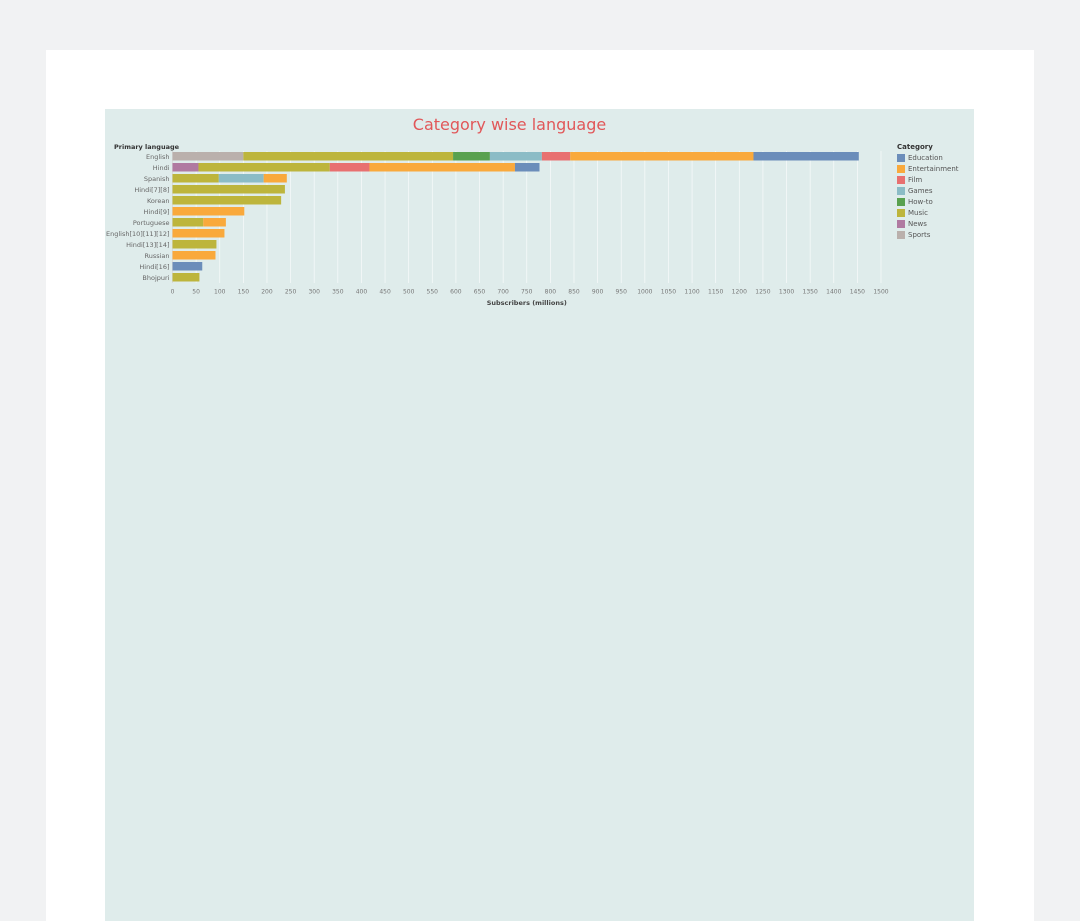  I want to click on x-tick-label: 700, so click(503, 292).